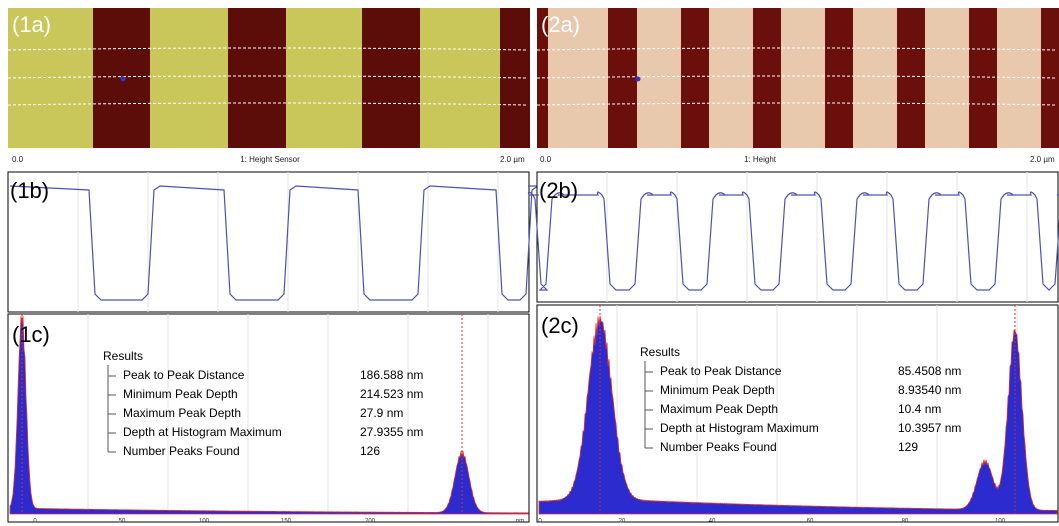 This screenshot has width=1059, height=526. Describe the element at coordinates (391, 394) in the screenshot. I see `result-value: 214.523 nm` at that location.